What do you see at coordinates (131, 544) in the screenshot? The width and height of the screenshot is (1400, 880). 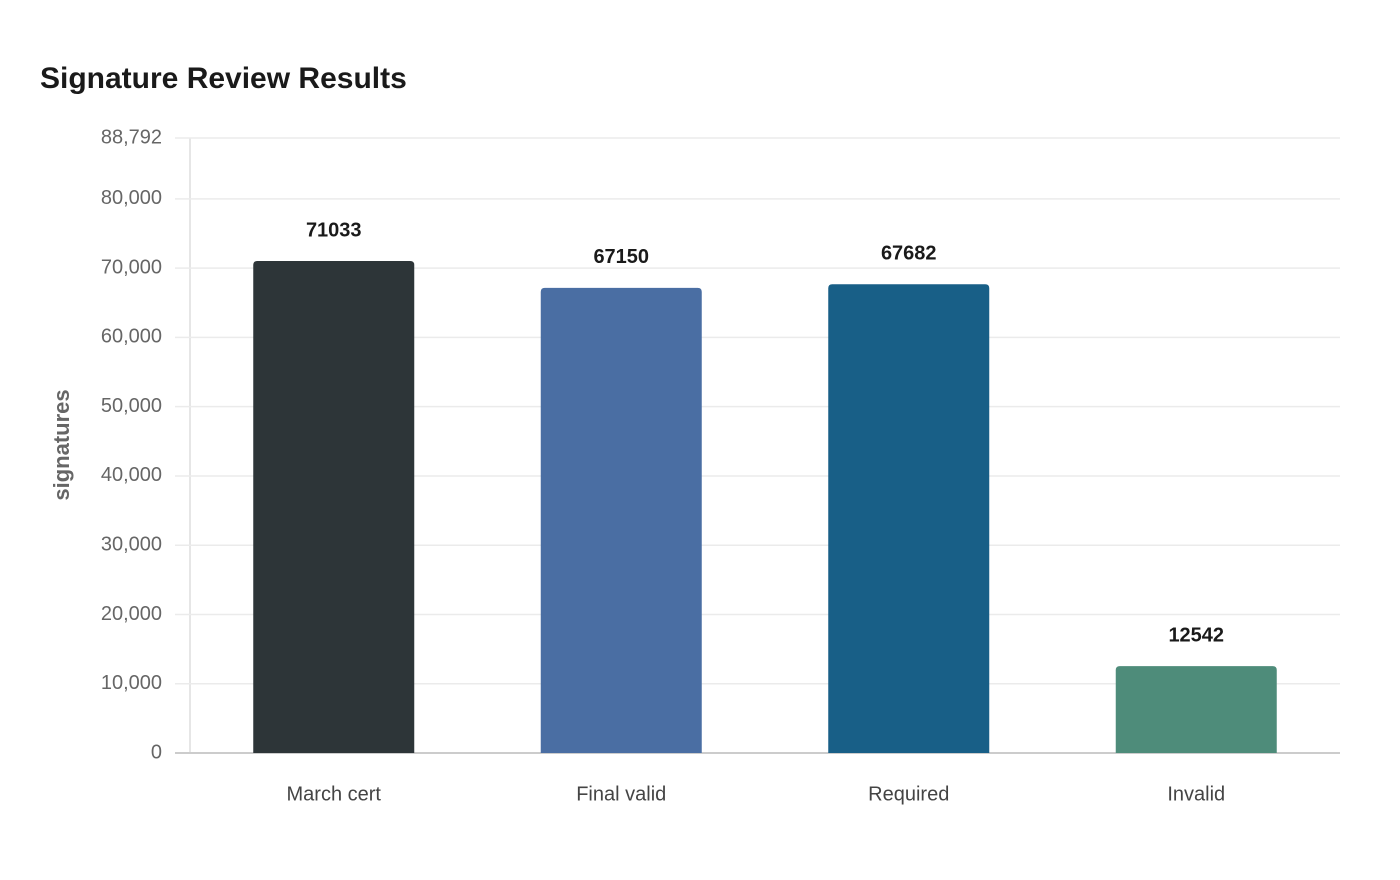 I see `y-tick-label: 30,000` at bounding box center [131, 544].